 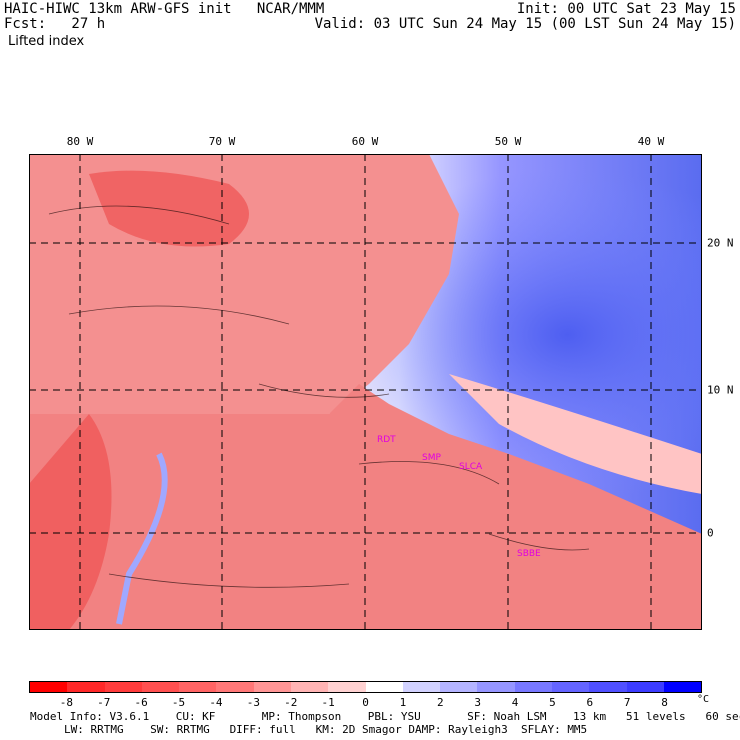 I want to click on lon-label-80w: 80 W, so click(x=80, y=141).